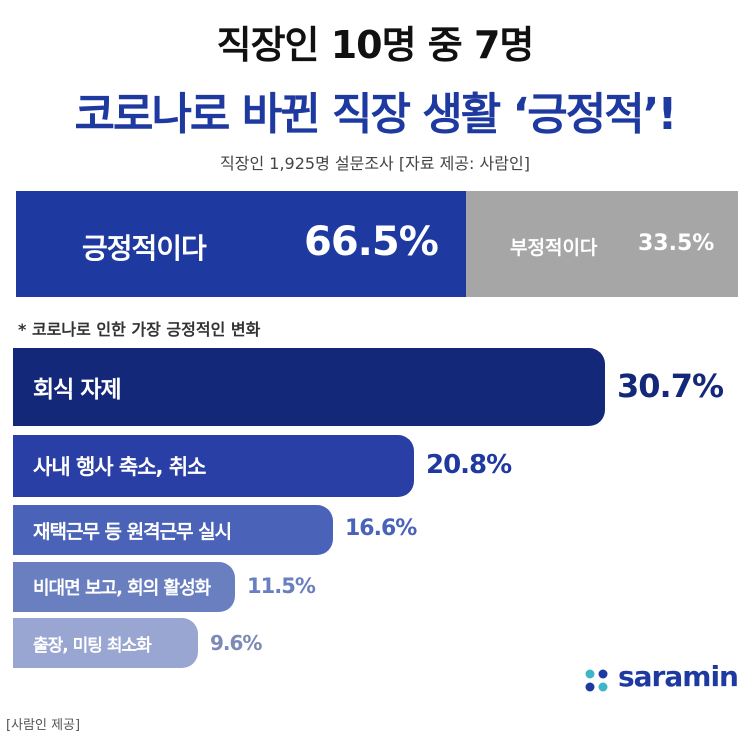 The height and width of the screenshot is (738, 750). I want to click on positive-negative-split-bar: 긍정적이다 66.5% 부정적이다 33.5%, so click(377, 244).